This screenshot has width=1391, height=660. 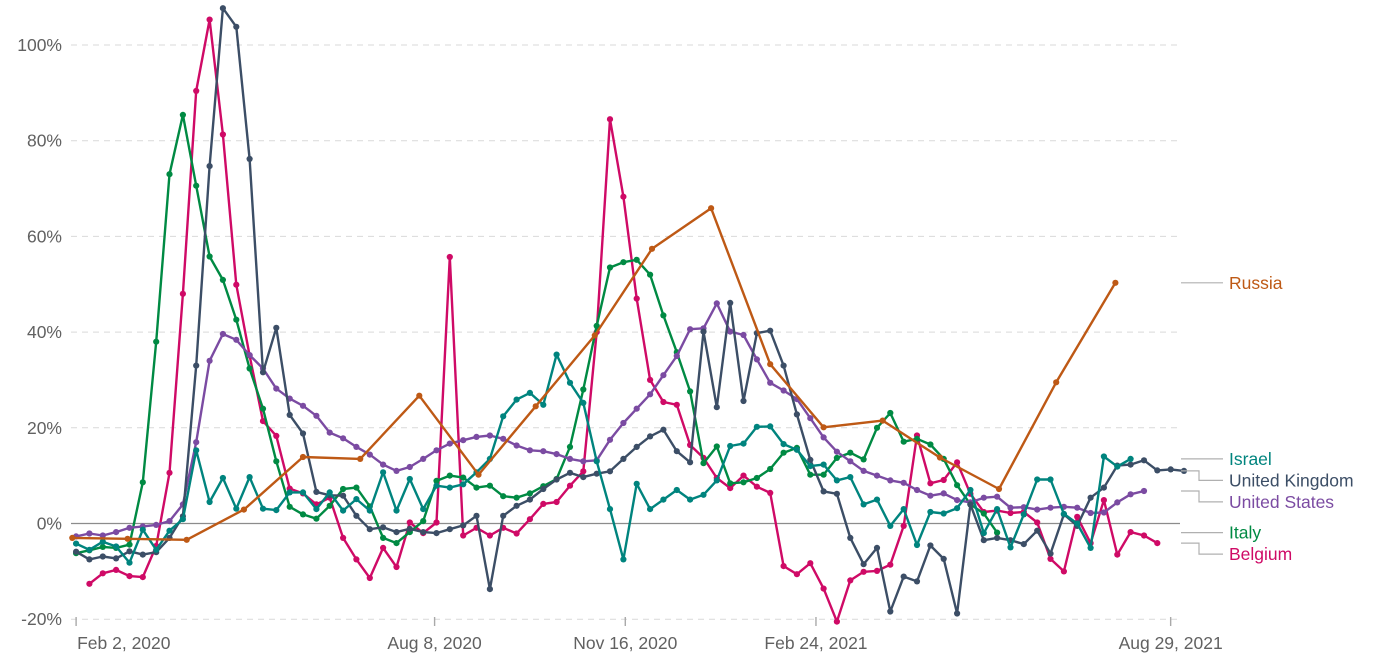 What do you see at coordinates (1291, 480) in the screenshot?
I see `entity-label-text: United Kingdom` at bounding box center [1291, 480].